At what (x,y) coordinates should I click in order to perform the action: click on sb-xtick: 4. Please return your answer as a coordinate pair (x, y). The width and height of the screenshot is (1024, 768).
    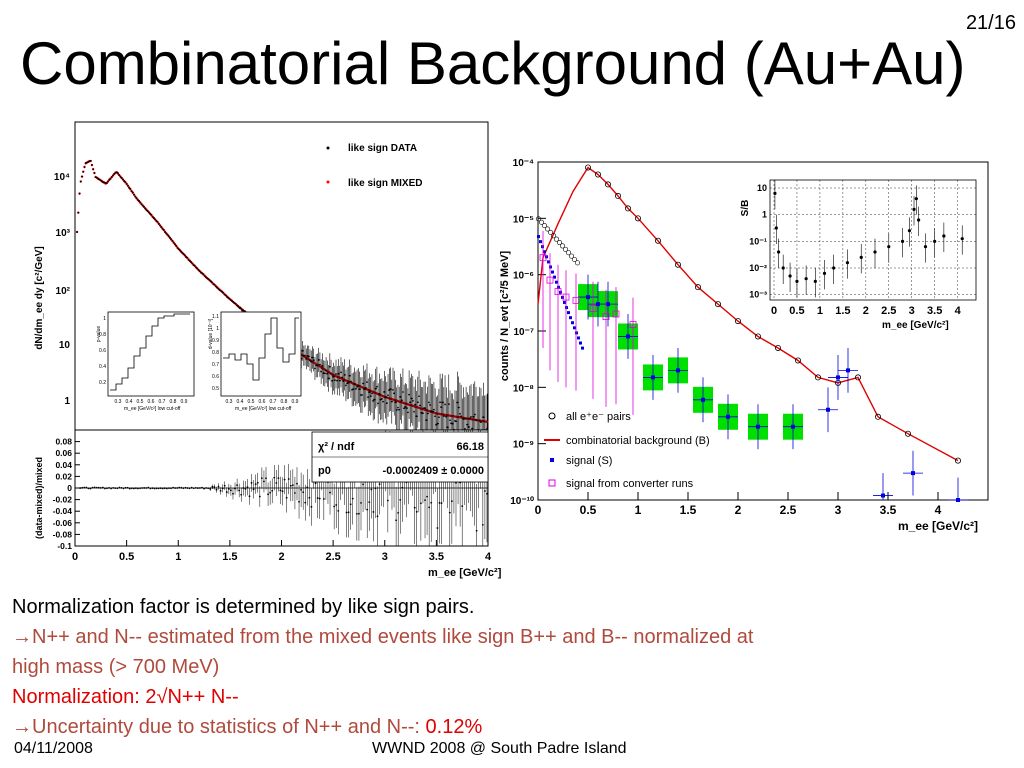
    Looking at the image, I should click on (958, 311).